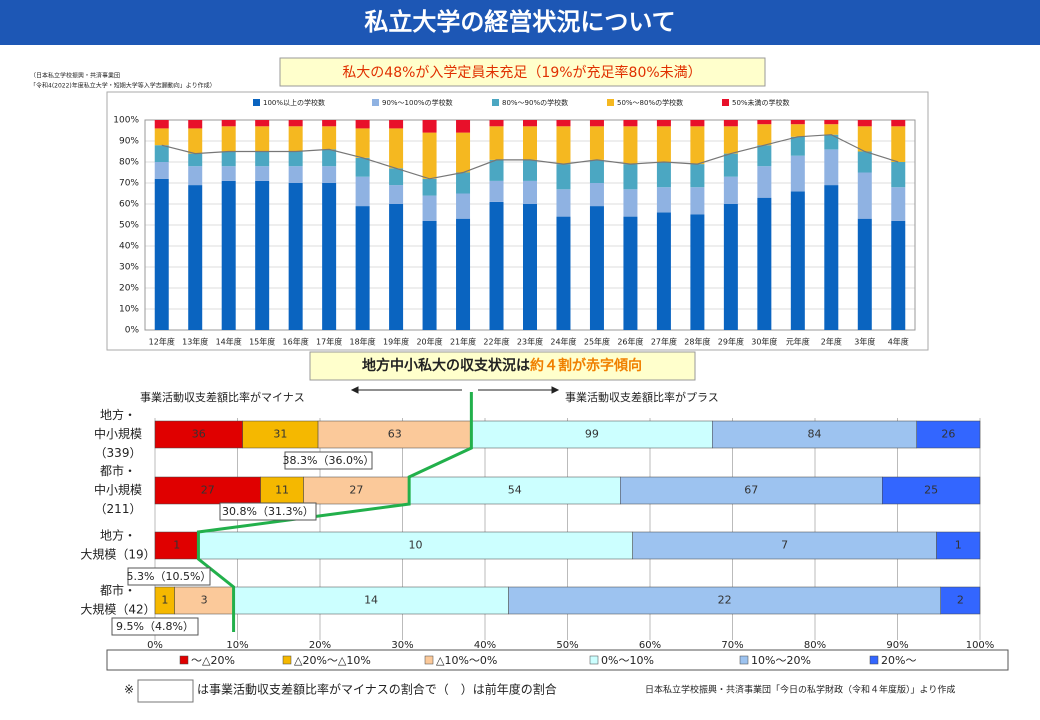  I want to click on y-tick-label: 地方・, so click(118, 414).